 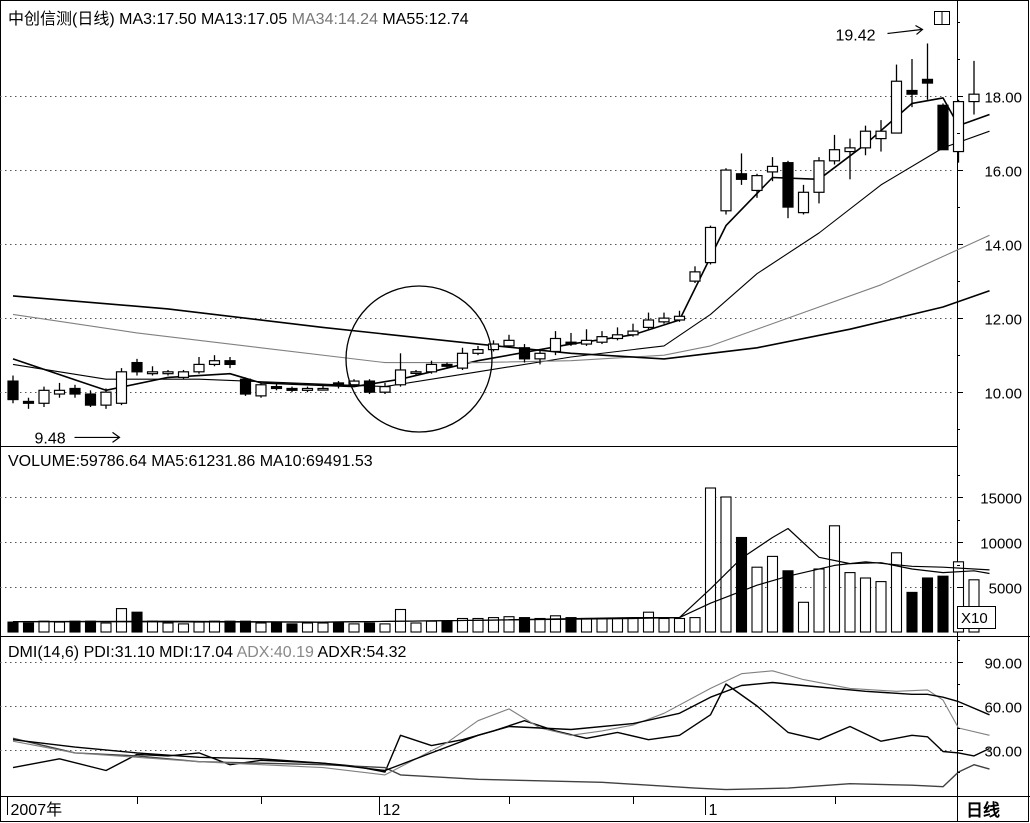 What do you see at coordinates (273, 652) in the screenshot?
I see `indicator-label: ADX:40.19` at bounding box center [273, 652].